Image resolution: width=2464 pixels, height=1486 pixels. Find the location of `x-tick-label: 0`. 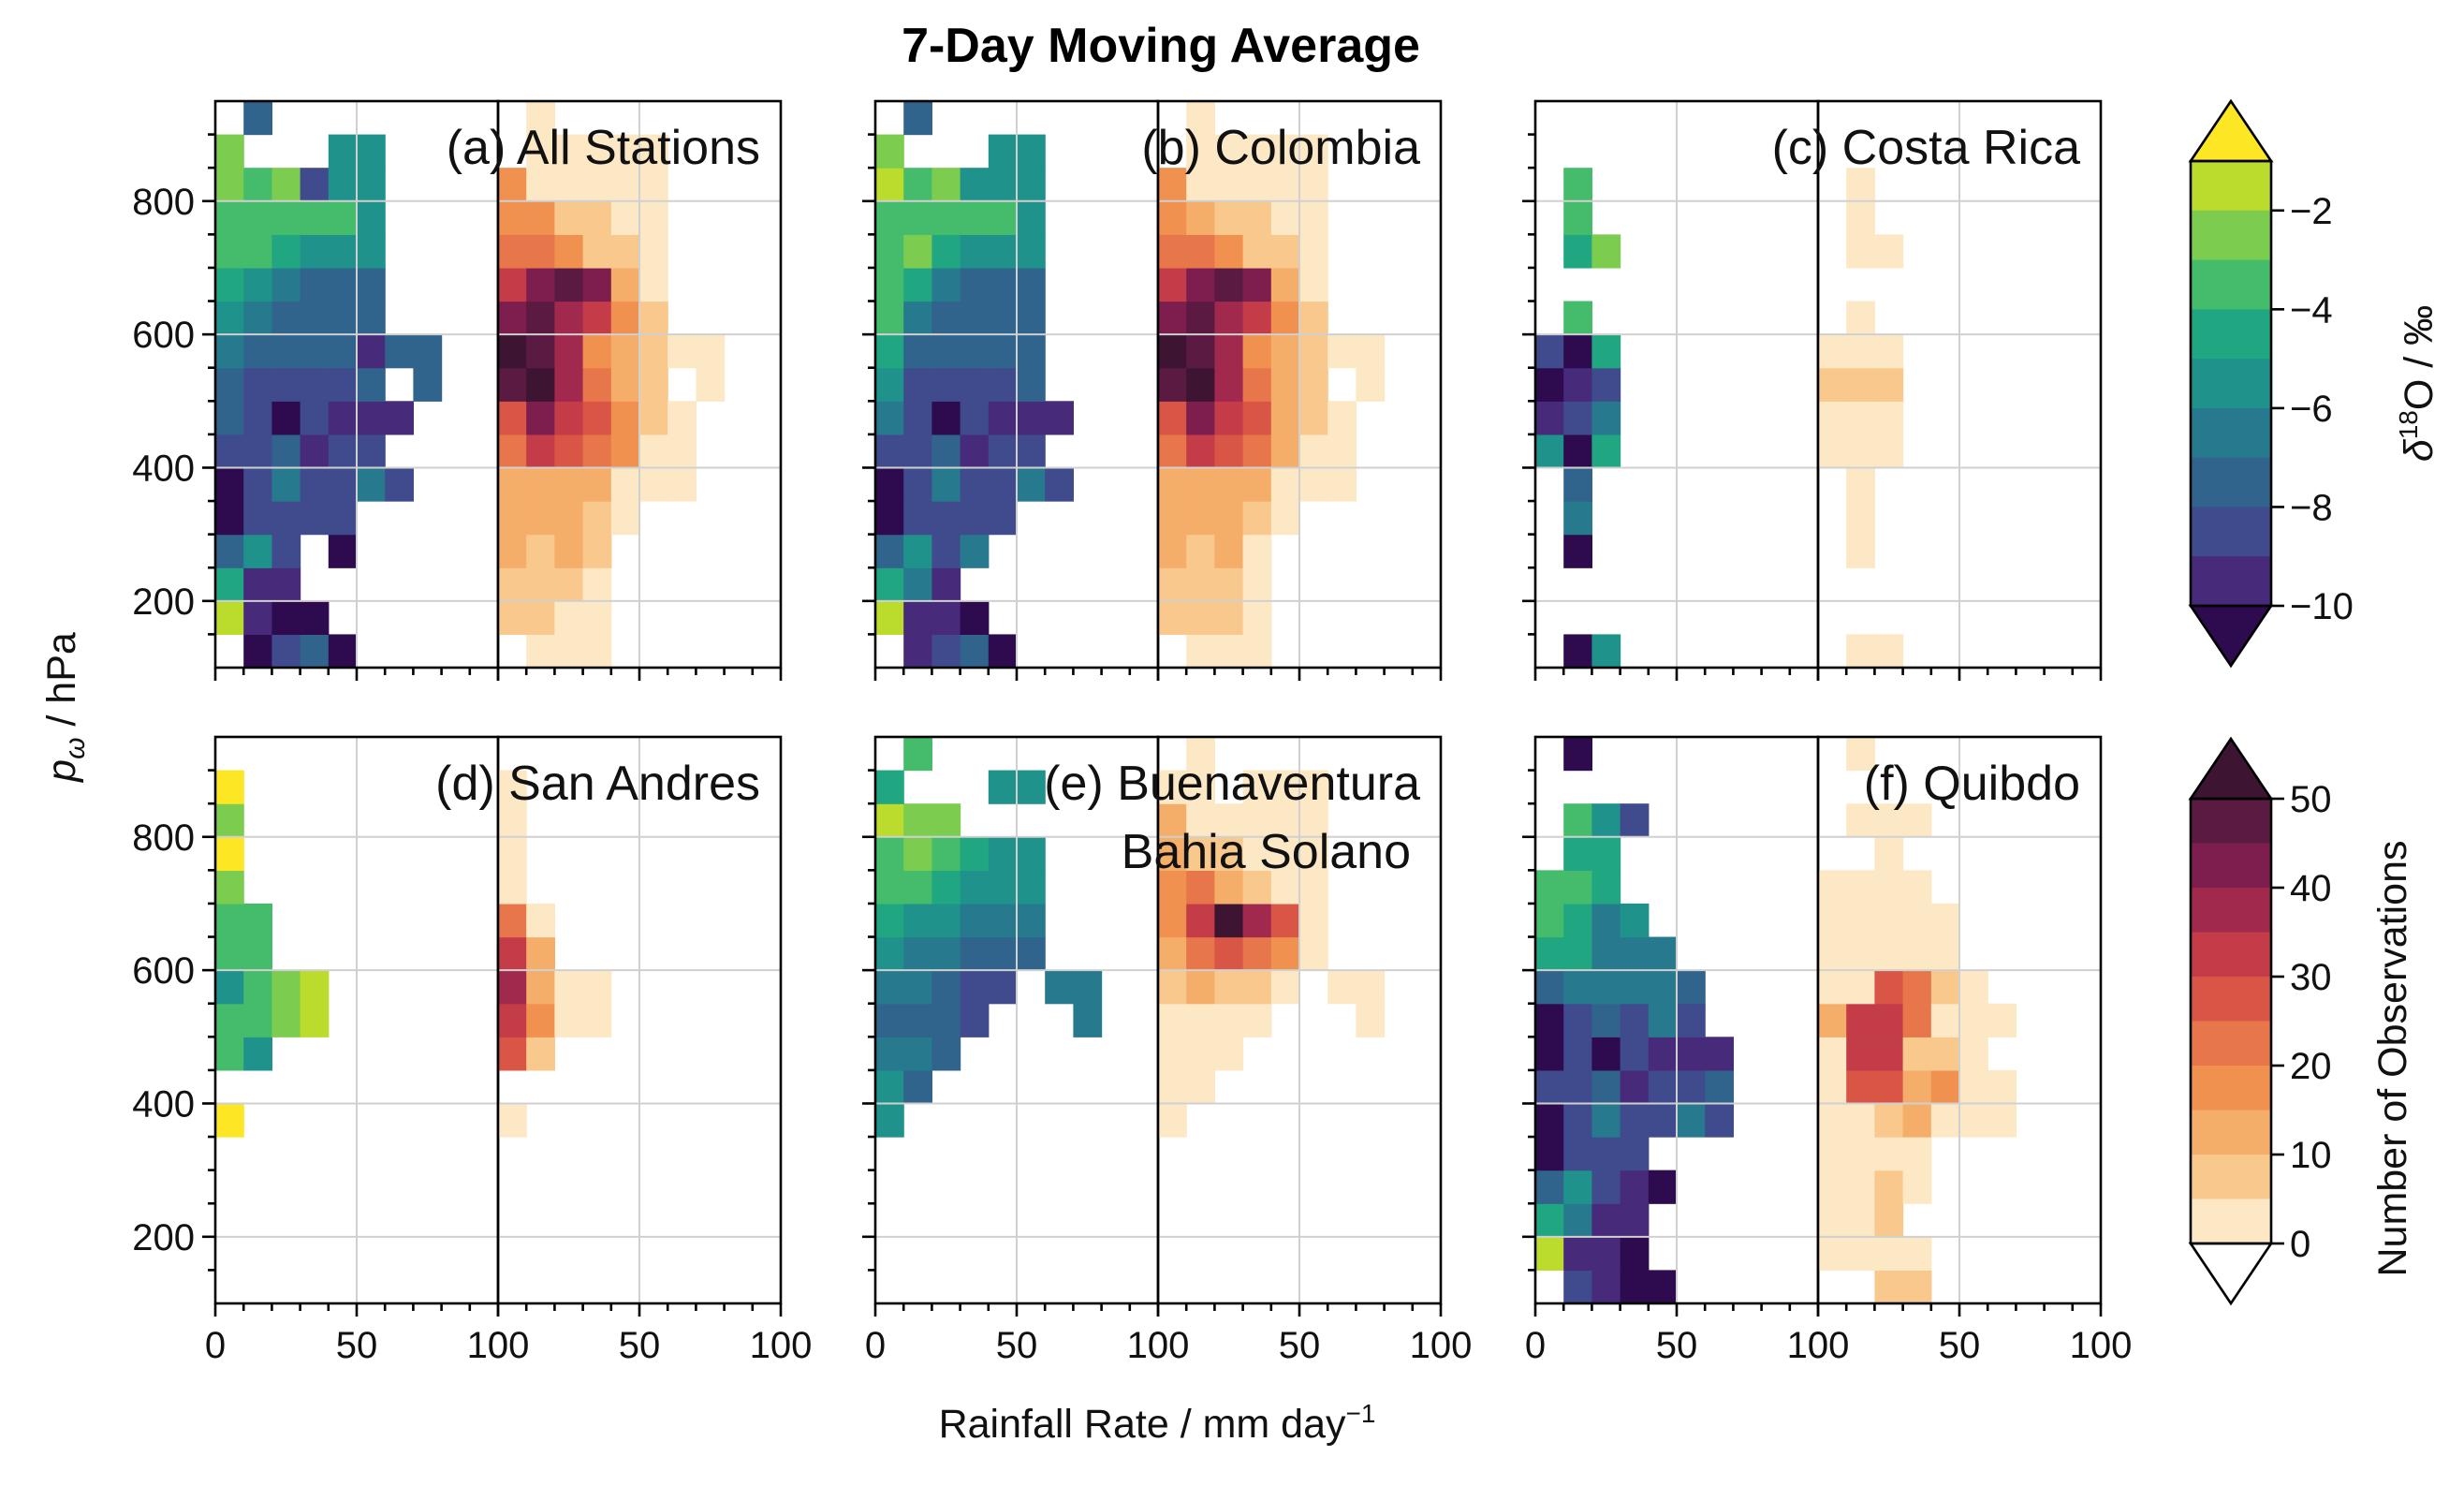

x-tick-label: 0 is located at coordinates (215, 1345).